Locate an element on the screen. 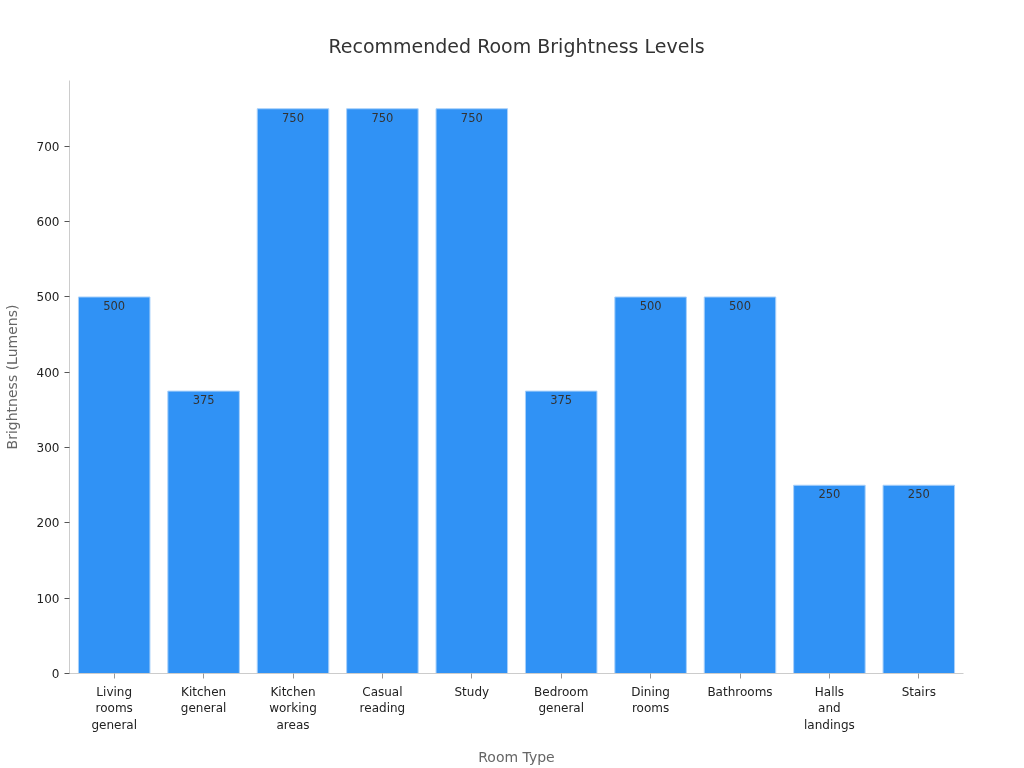 The height and width of the screenshot is (768, 1024). y-tick-label: 500 is located at coordinates (48, 297).